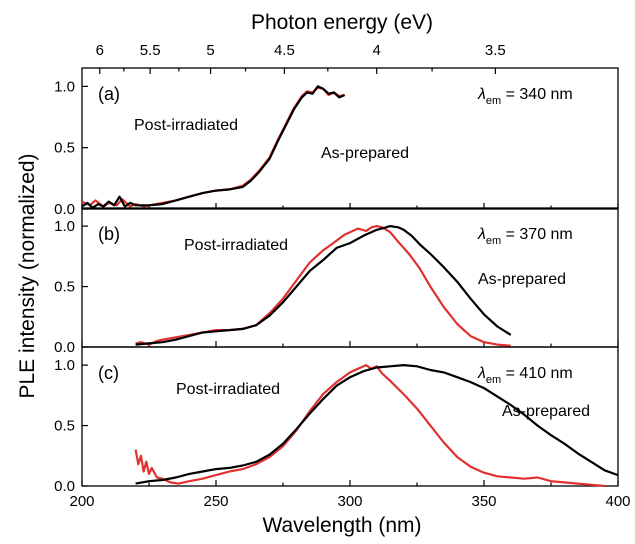 The height and width of the screenshot is (544, 635). I want to click on top-tick-label: 6, so click(100, 50).